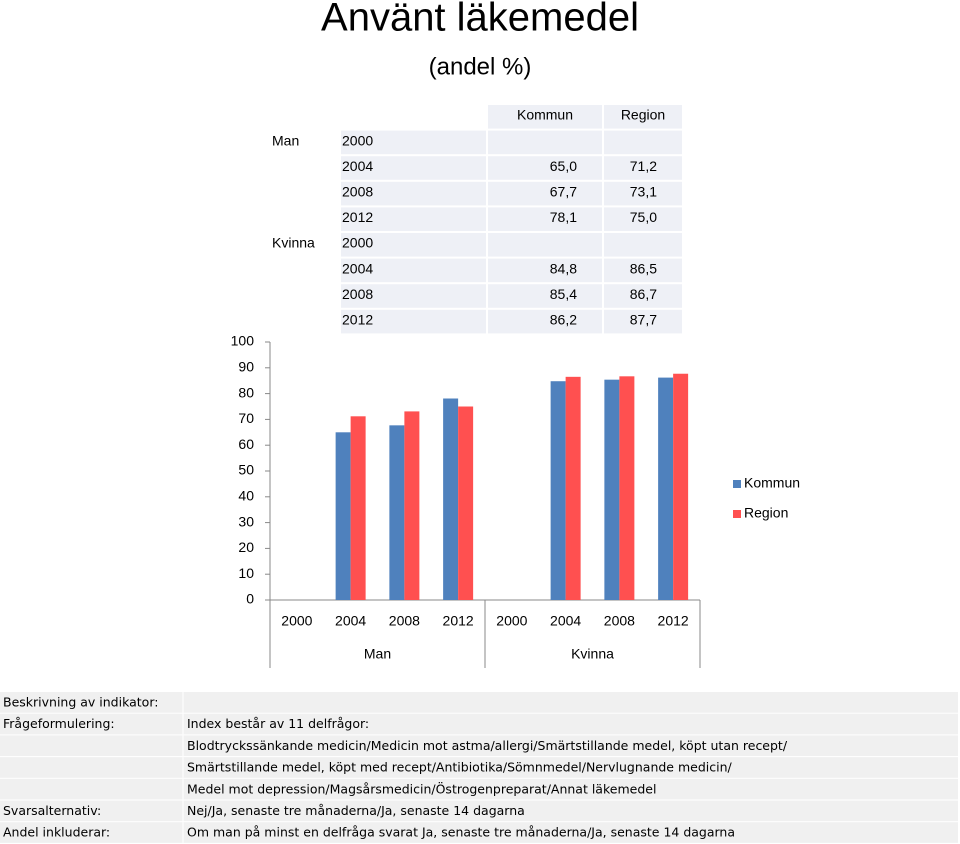 The height and width of the screenshot is (844, 960). I want to click on table-cell-text: 86,5, so click(643, 268).